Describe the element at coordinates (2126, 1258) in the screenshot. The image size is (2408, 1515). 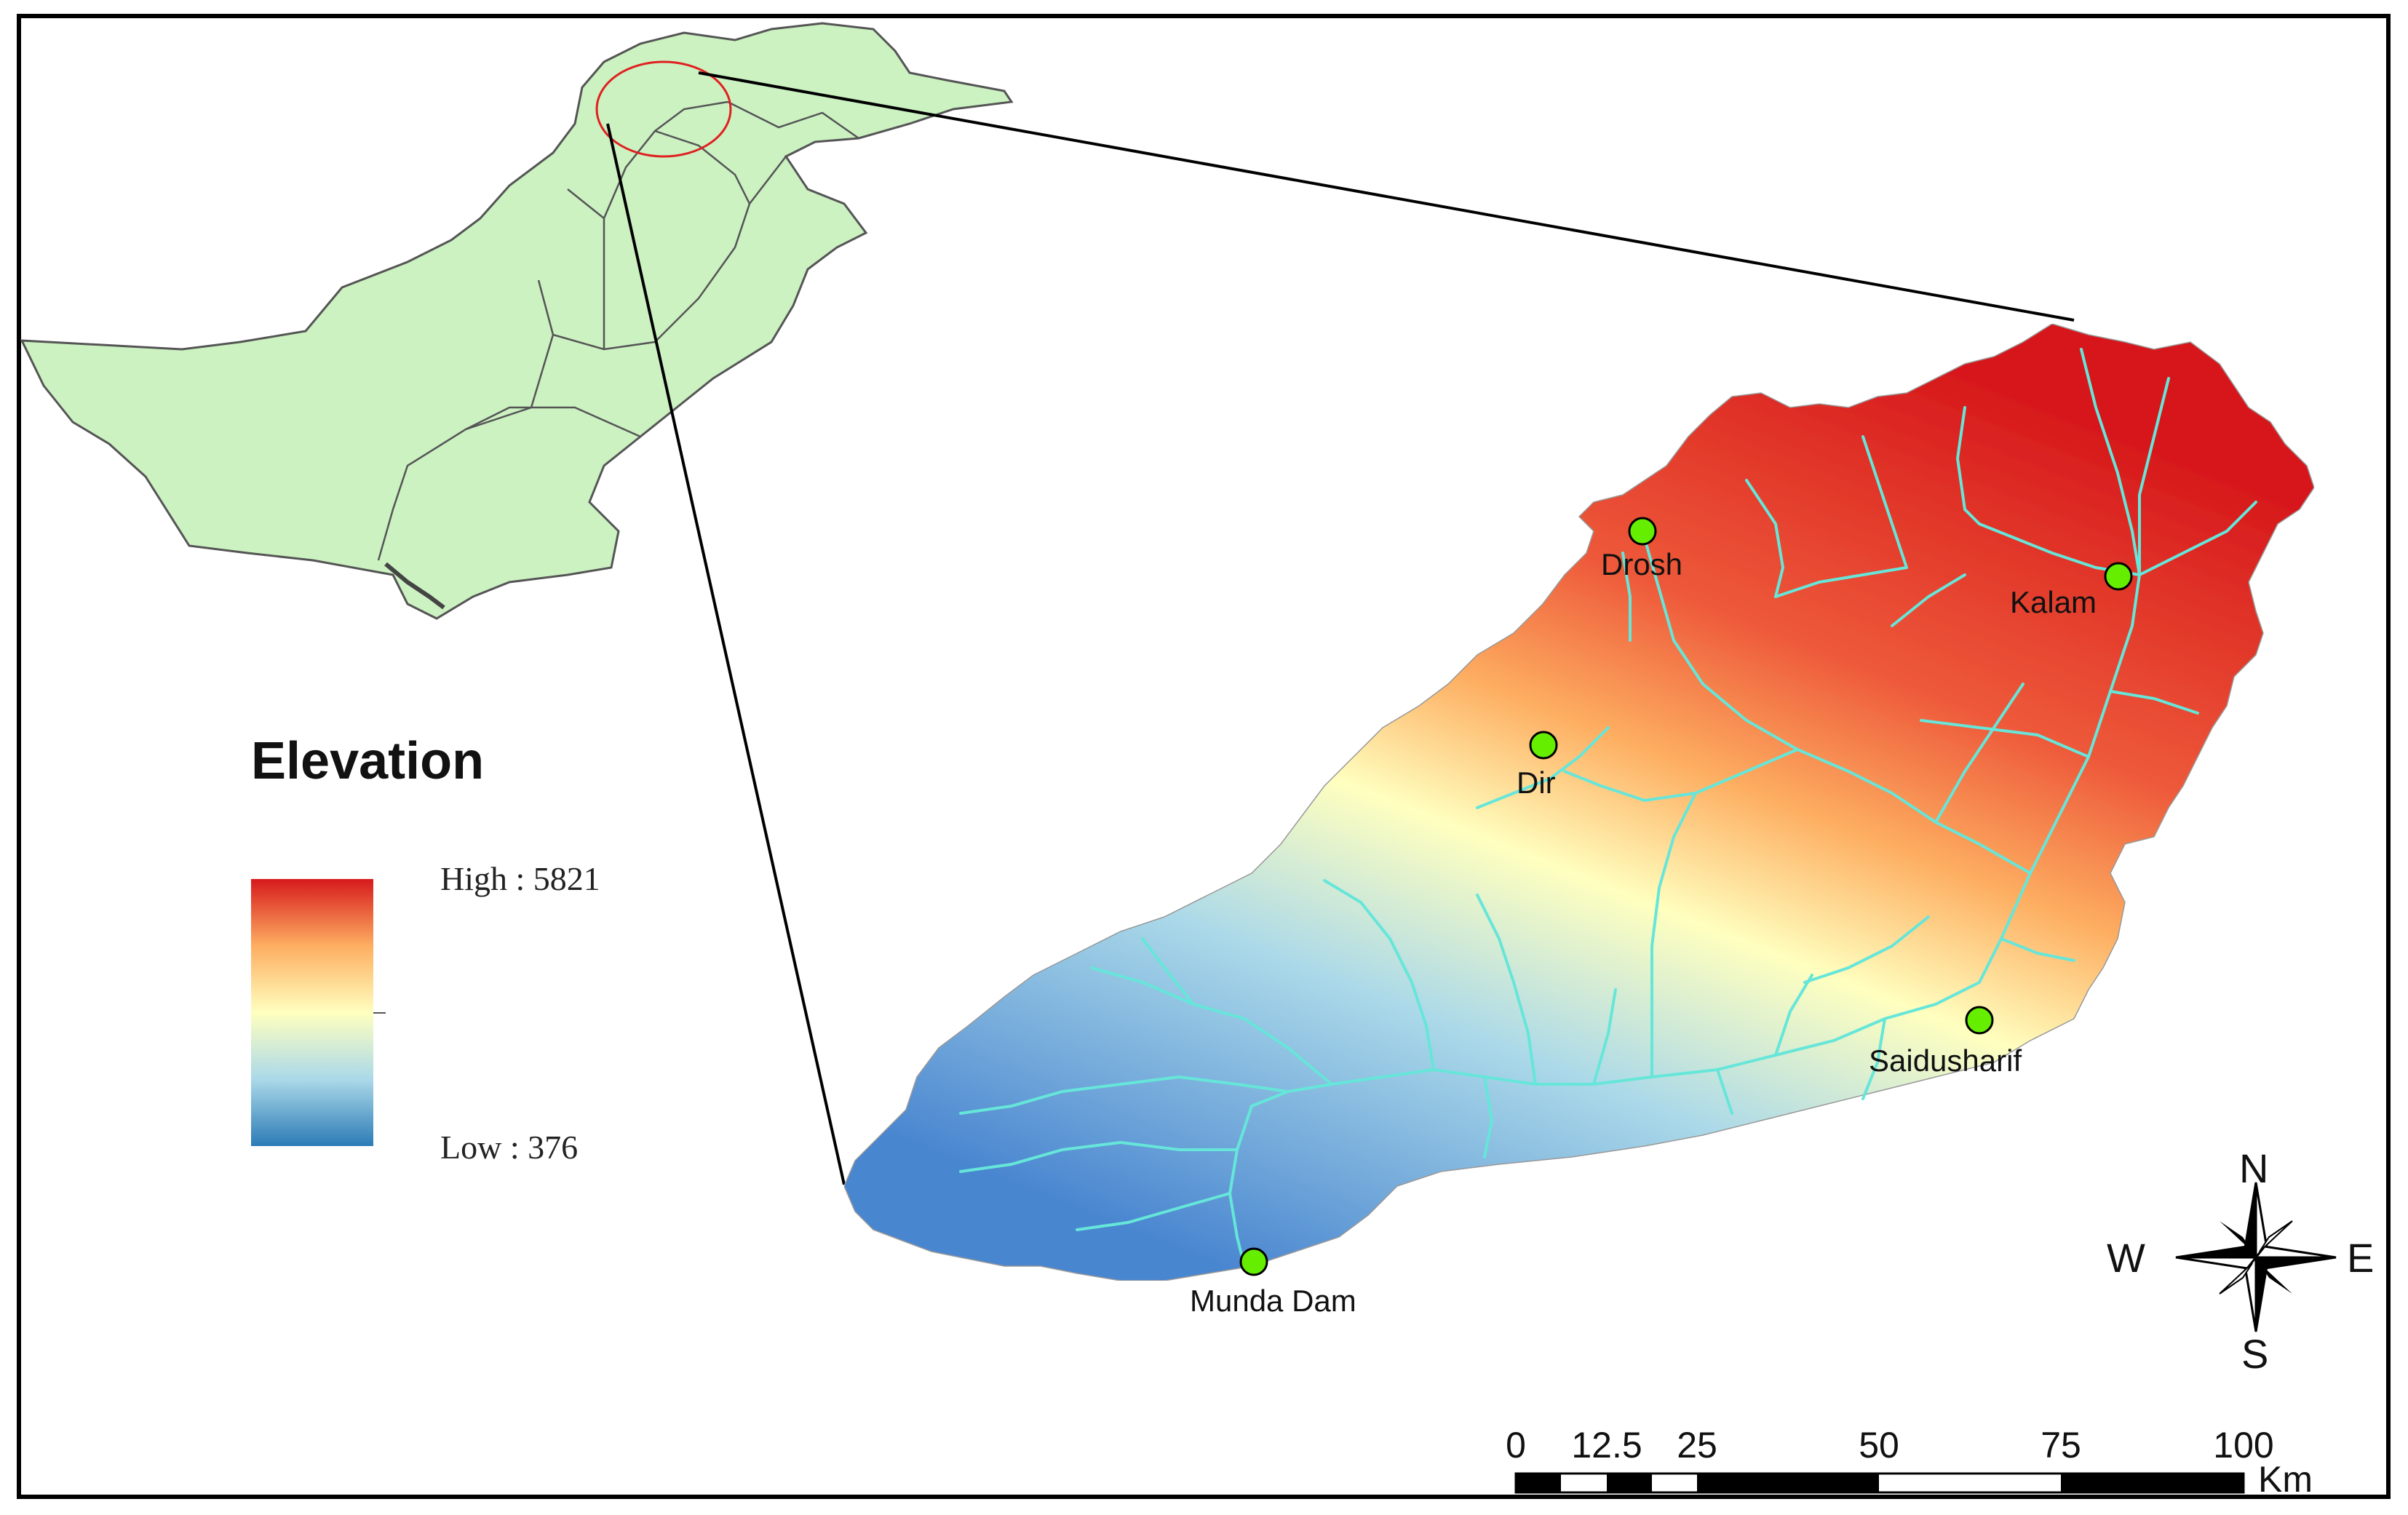
I see `compass-west-label: W` at that location.